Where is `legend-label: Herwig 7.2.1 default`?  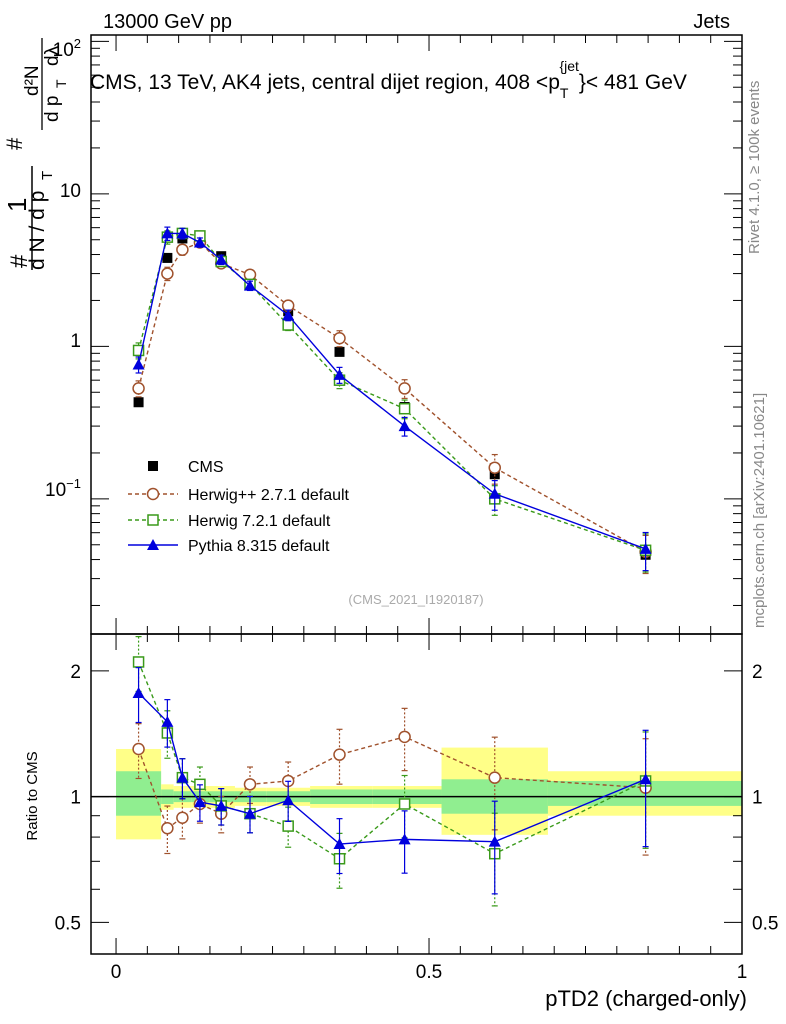 legend-label: Herwig 7.2.1 default is located at coordinates (259, 521).